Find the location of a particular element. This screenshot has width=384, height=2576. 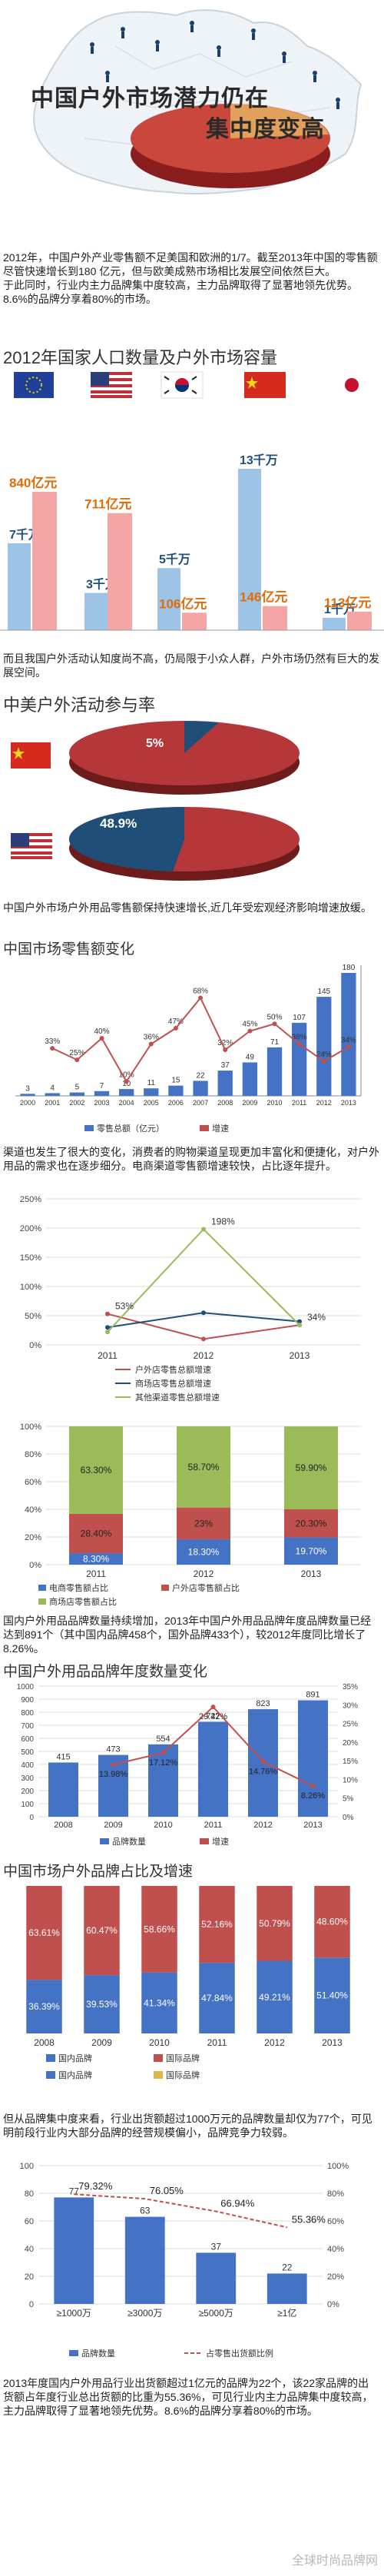

hero-title-line1: 中国户外市场潜力仍在 is located at coordinates (150, 98).